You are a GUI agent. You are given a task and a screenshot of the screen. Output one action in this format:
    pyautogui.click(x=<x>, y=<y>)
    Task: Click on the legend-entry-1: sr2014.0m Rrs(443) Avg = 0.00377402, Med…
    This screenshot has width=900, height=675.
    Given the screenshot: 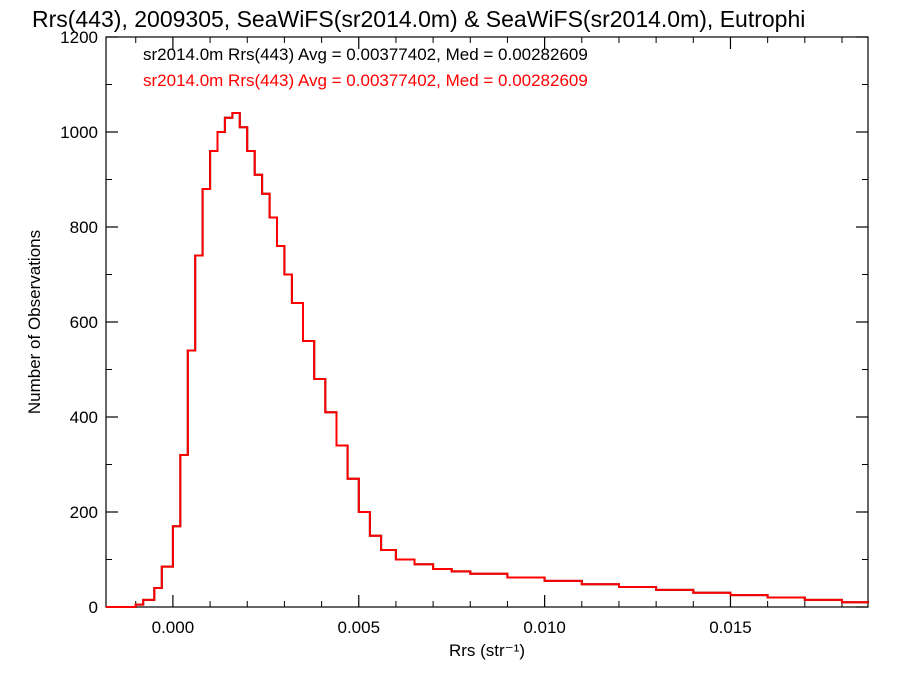 What is the action you would take?
    pyautogui.click(x=365, y=80)
    